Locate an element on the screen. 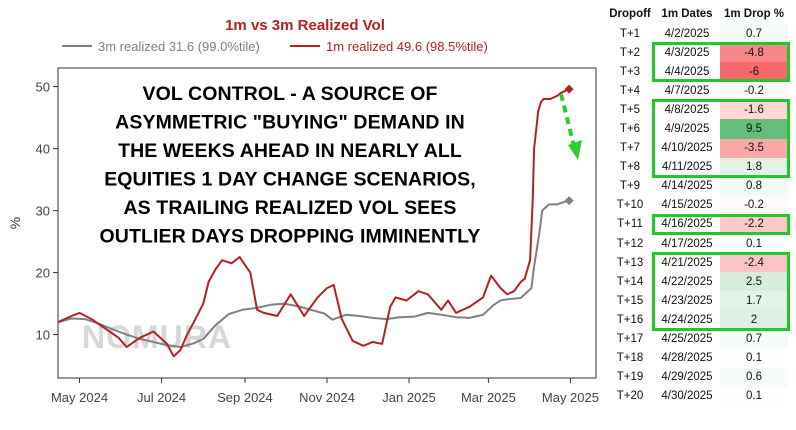 The image size is (796, 430). cell-dropoff: T+15 is located at coordinates (630, 300).